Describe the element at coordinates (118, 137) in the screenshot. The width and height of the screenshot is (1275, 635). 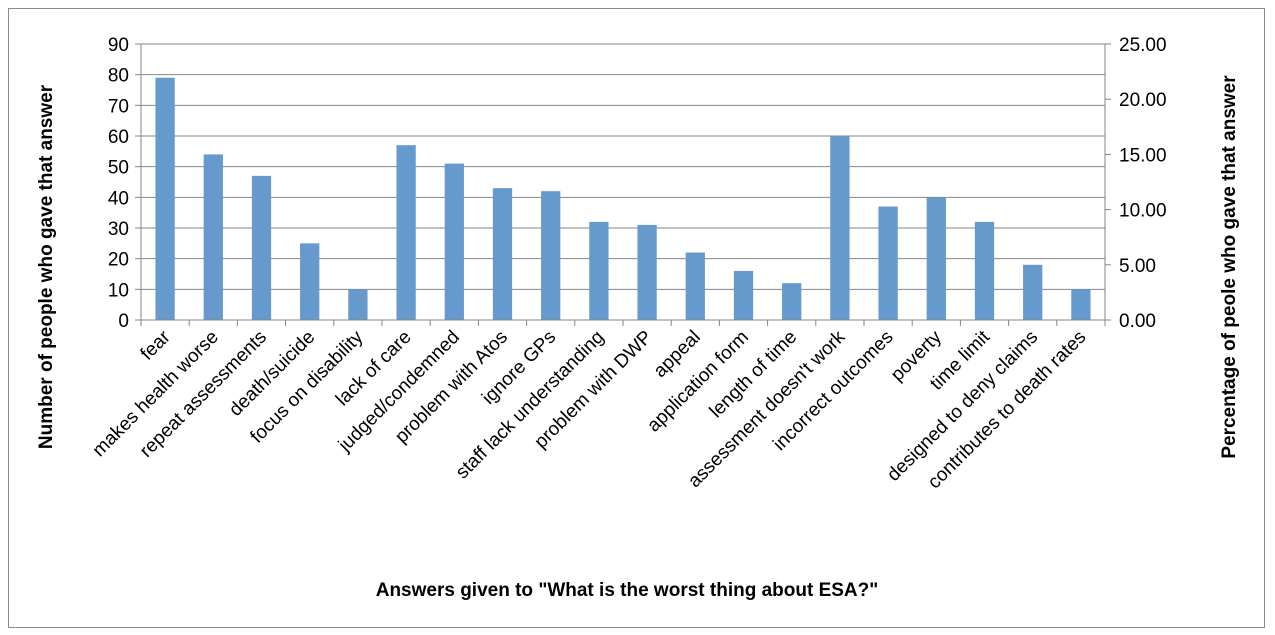
I see `y-tick-label: 60` at that location.